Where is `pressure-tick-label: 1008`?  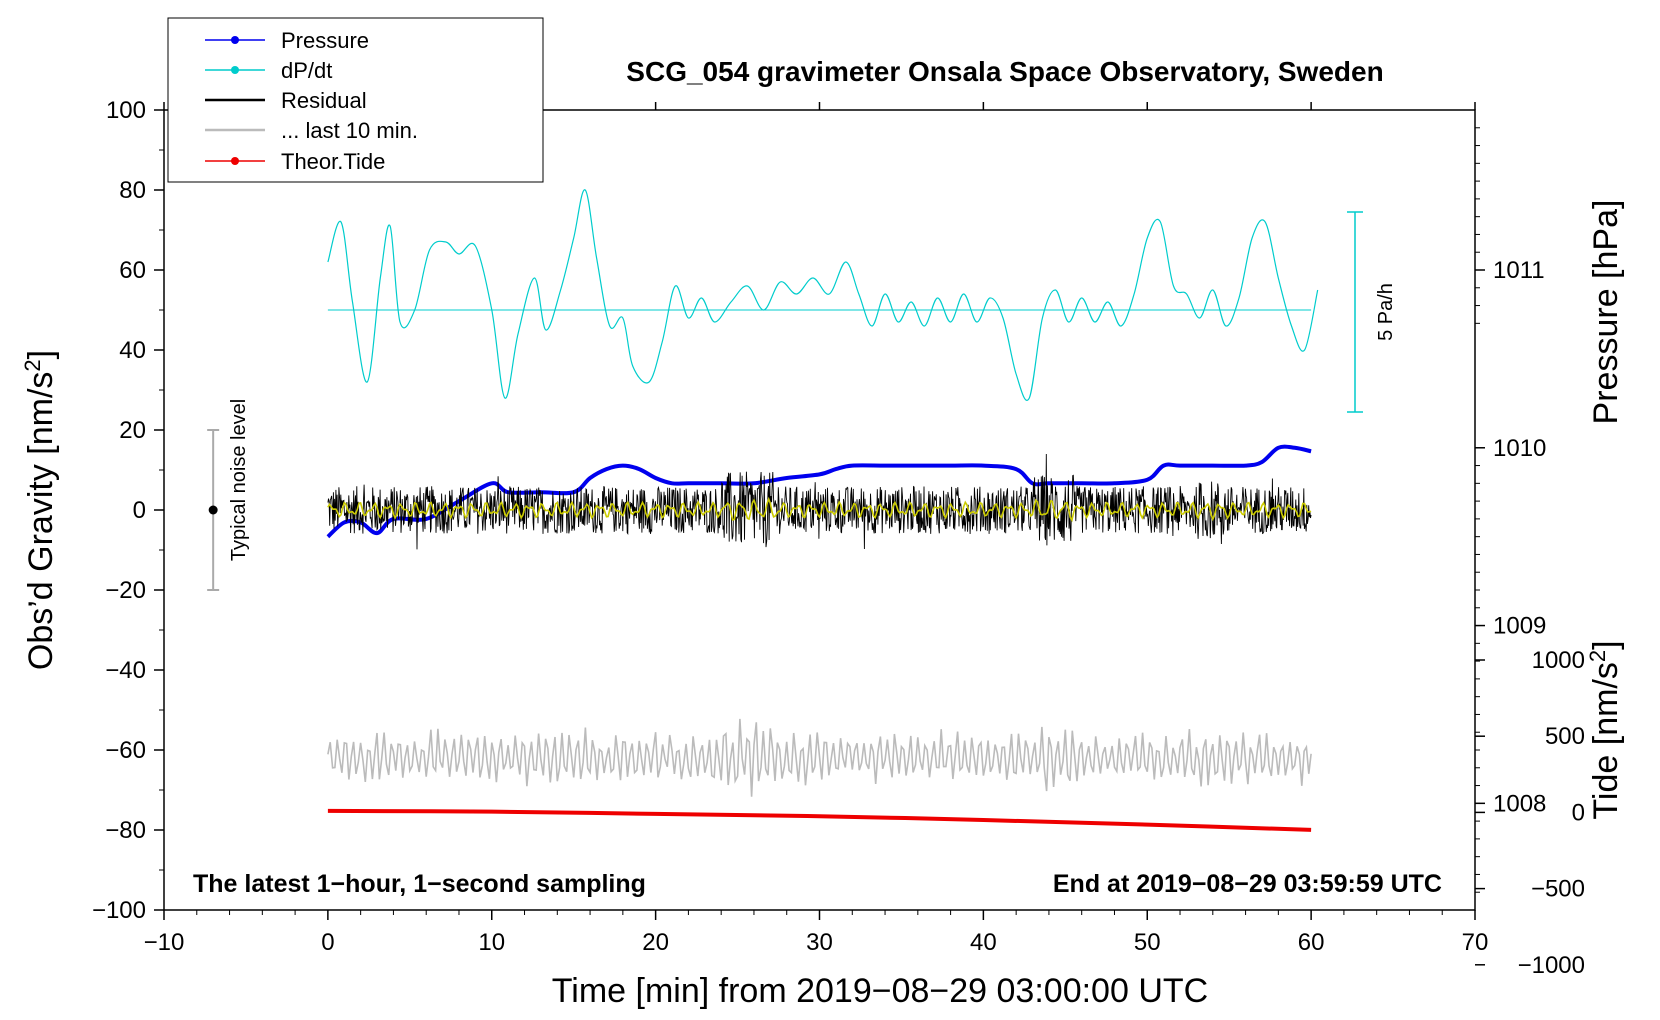
pressure-tick-label: 1008 is located at coordinates (1519, 803).